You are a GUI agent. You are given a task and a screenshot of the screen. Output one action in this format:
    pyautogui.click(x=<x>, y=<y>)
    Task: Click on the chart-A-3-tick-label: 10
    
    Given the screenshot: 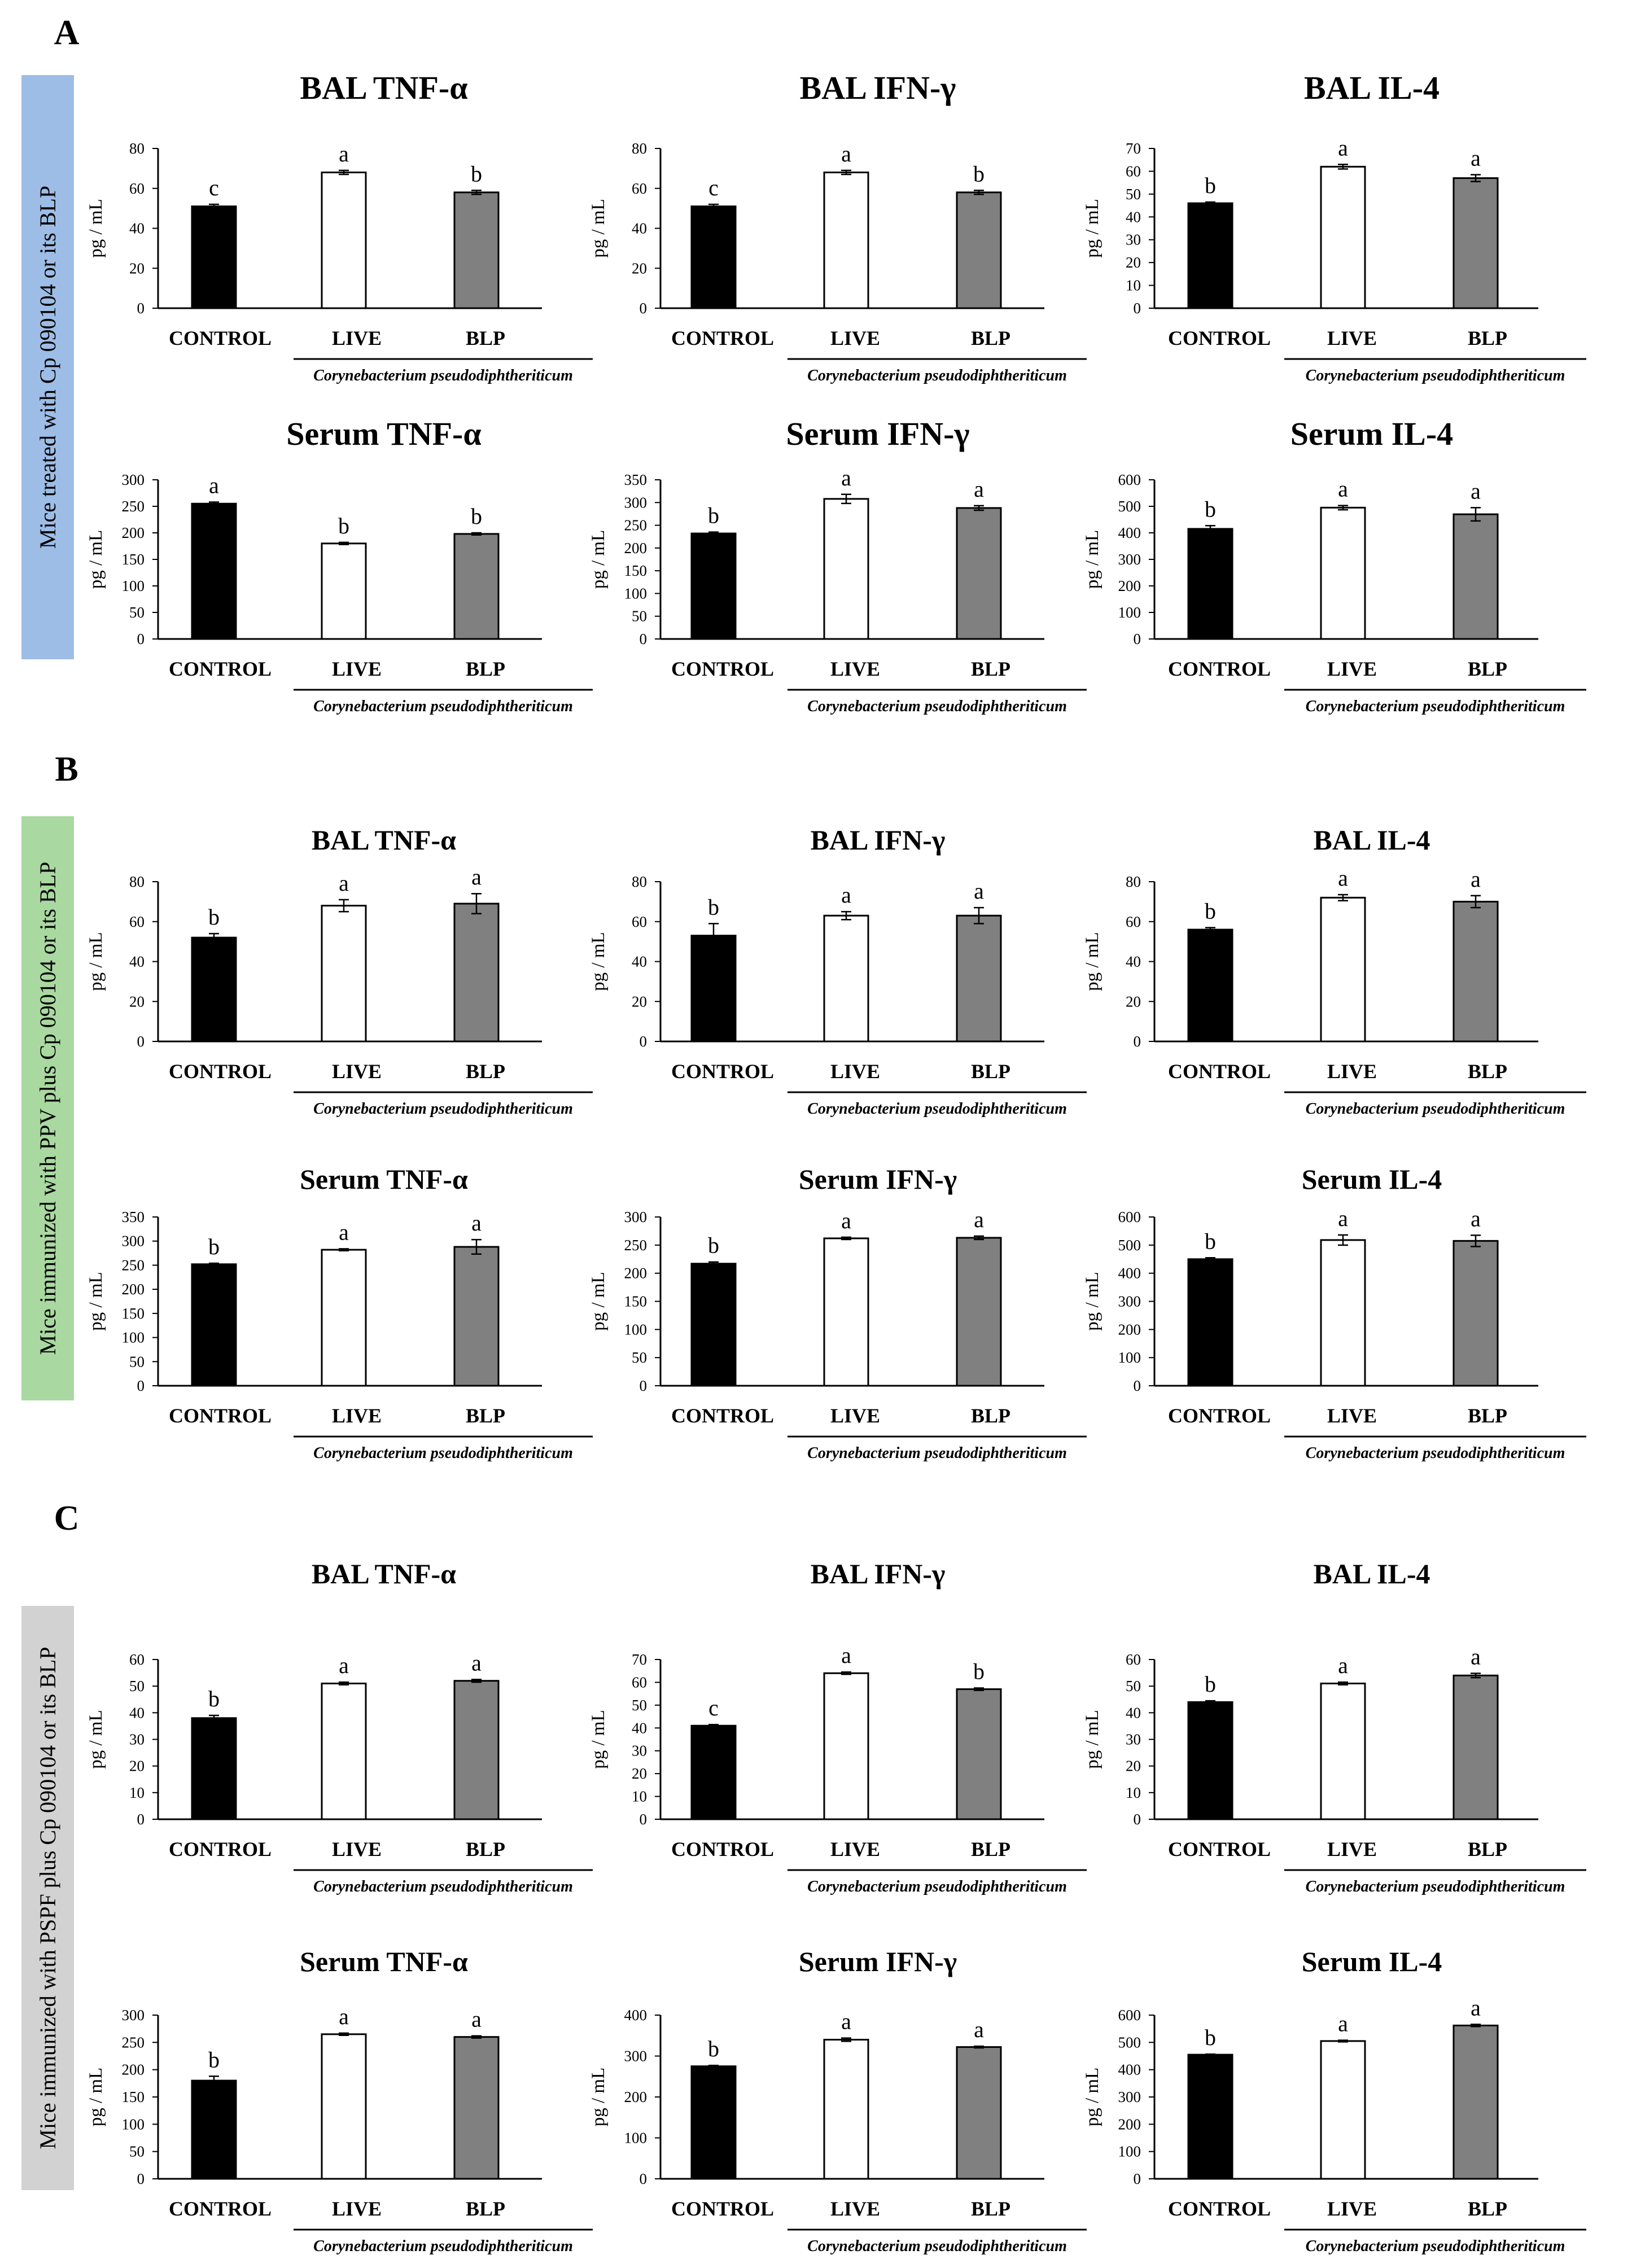 What is the action you would take?
    pyautogui.click(x=1133, y=286)
    